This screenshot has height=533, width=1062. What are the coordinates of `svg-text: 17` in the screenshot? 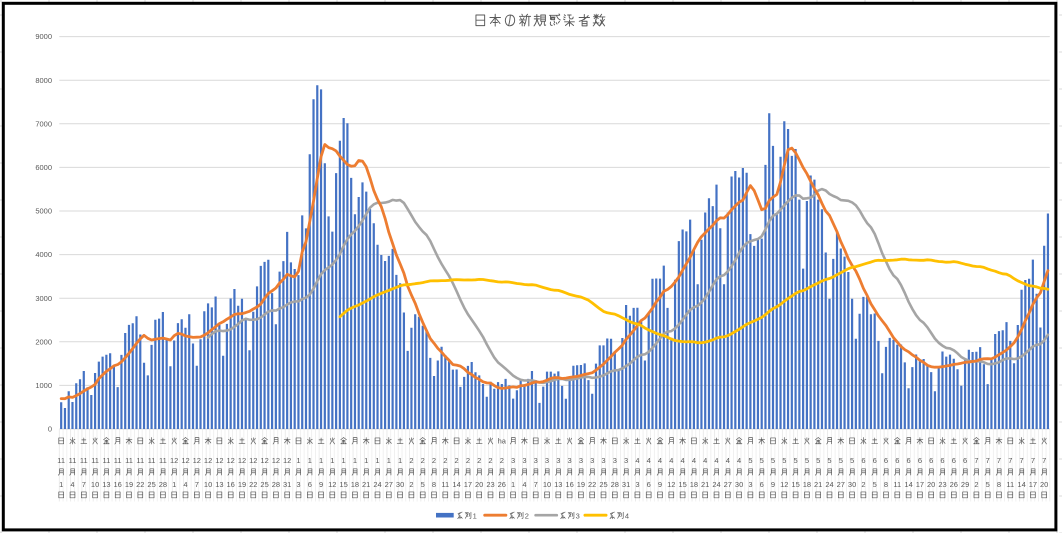 It's located at (1033, 484).